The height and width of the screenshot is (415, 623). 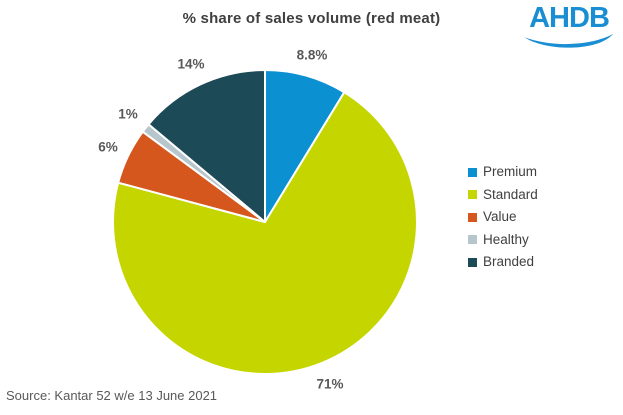 I want to click on legend-label-branded: Branded, so click(x=509, y=261).